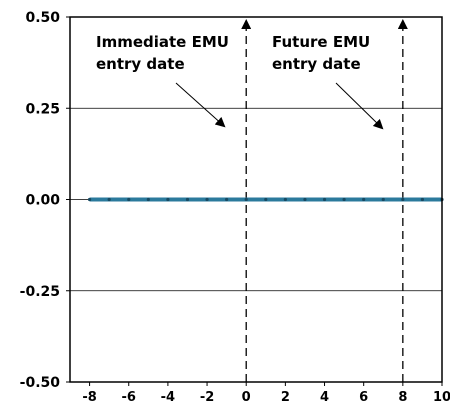 Image resolution: width=450 pixels, height=412 pixels. Describe the element at coordinates (42, 109) in the screenshot. I see `y-tick-label: 0.25` at that location.